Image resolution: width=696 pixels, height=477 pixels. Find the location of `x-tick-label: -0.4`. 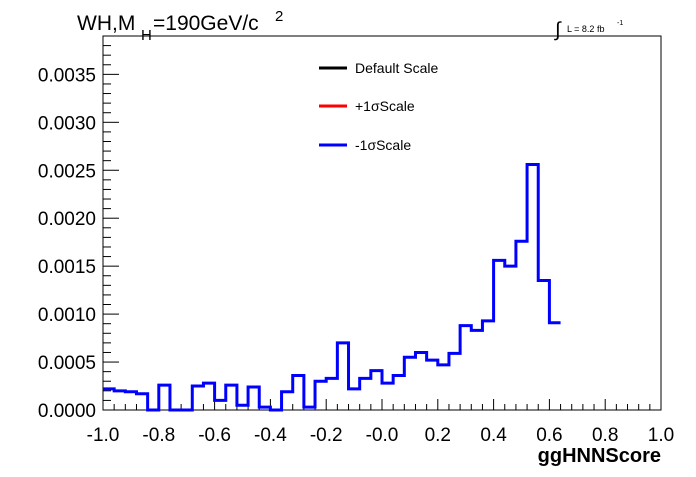

x-tick-label: -0.4 is located at coordinates (270, 435).